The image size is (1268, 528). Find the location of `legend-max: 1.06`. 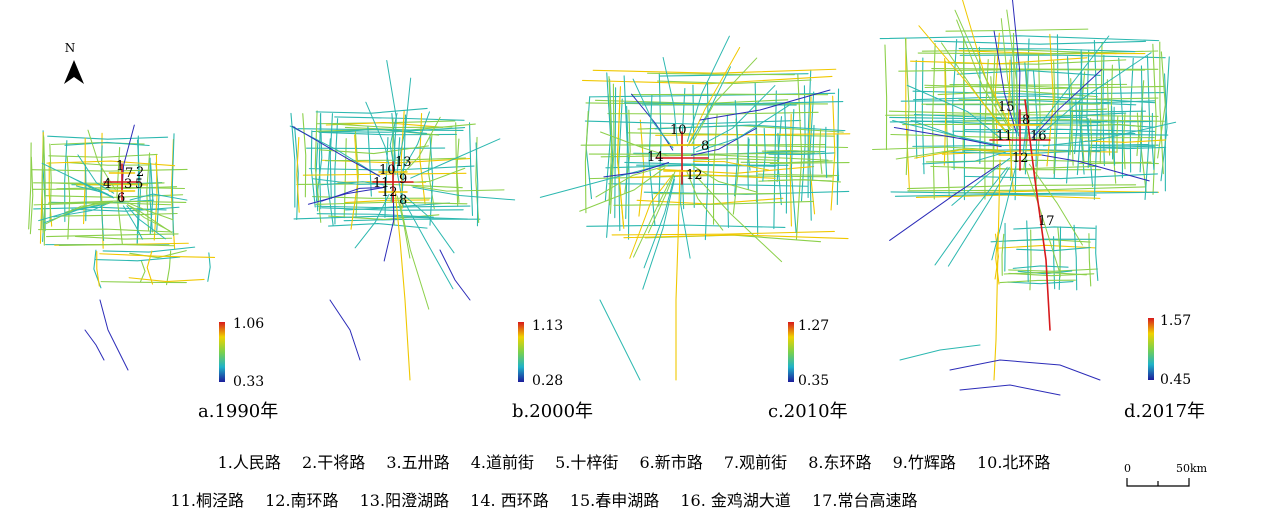

legend-max: 1.06 is located at coordinates (248, 324).